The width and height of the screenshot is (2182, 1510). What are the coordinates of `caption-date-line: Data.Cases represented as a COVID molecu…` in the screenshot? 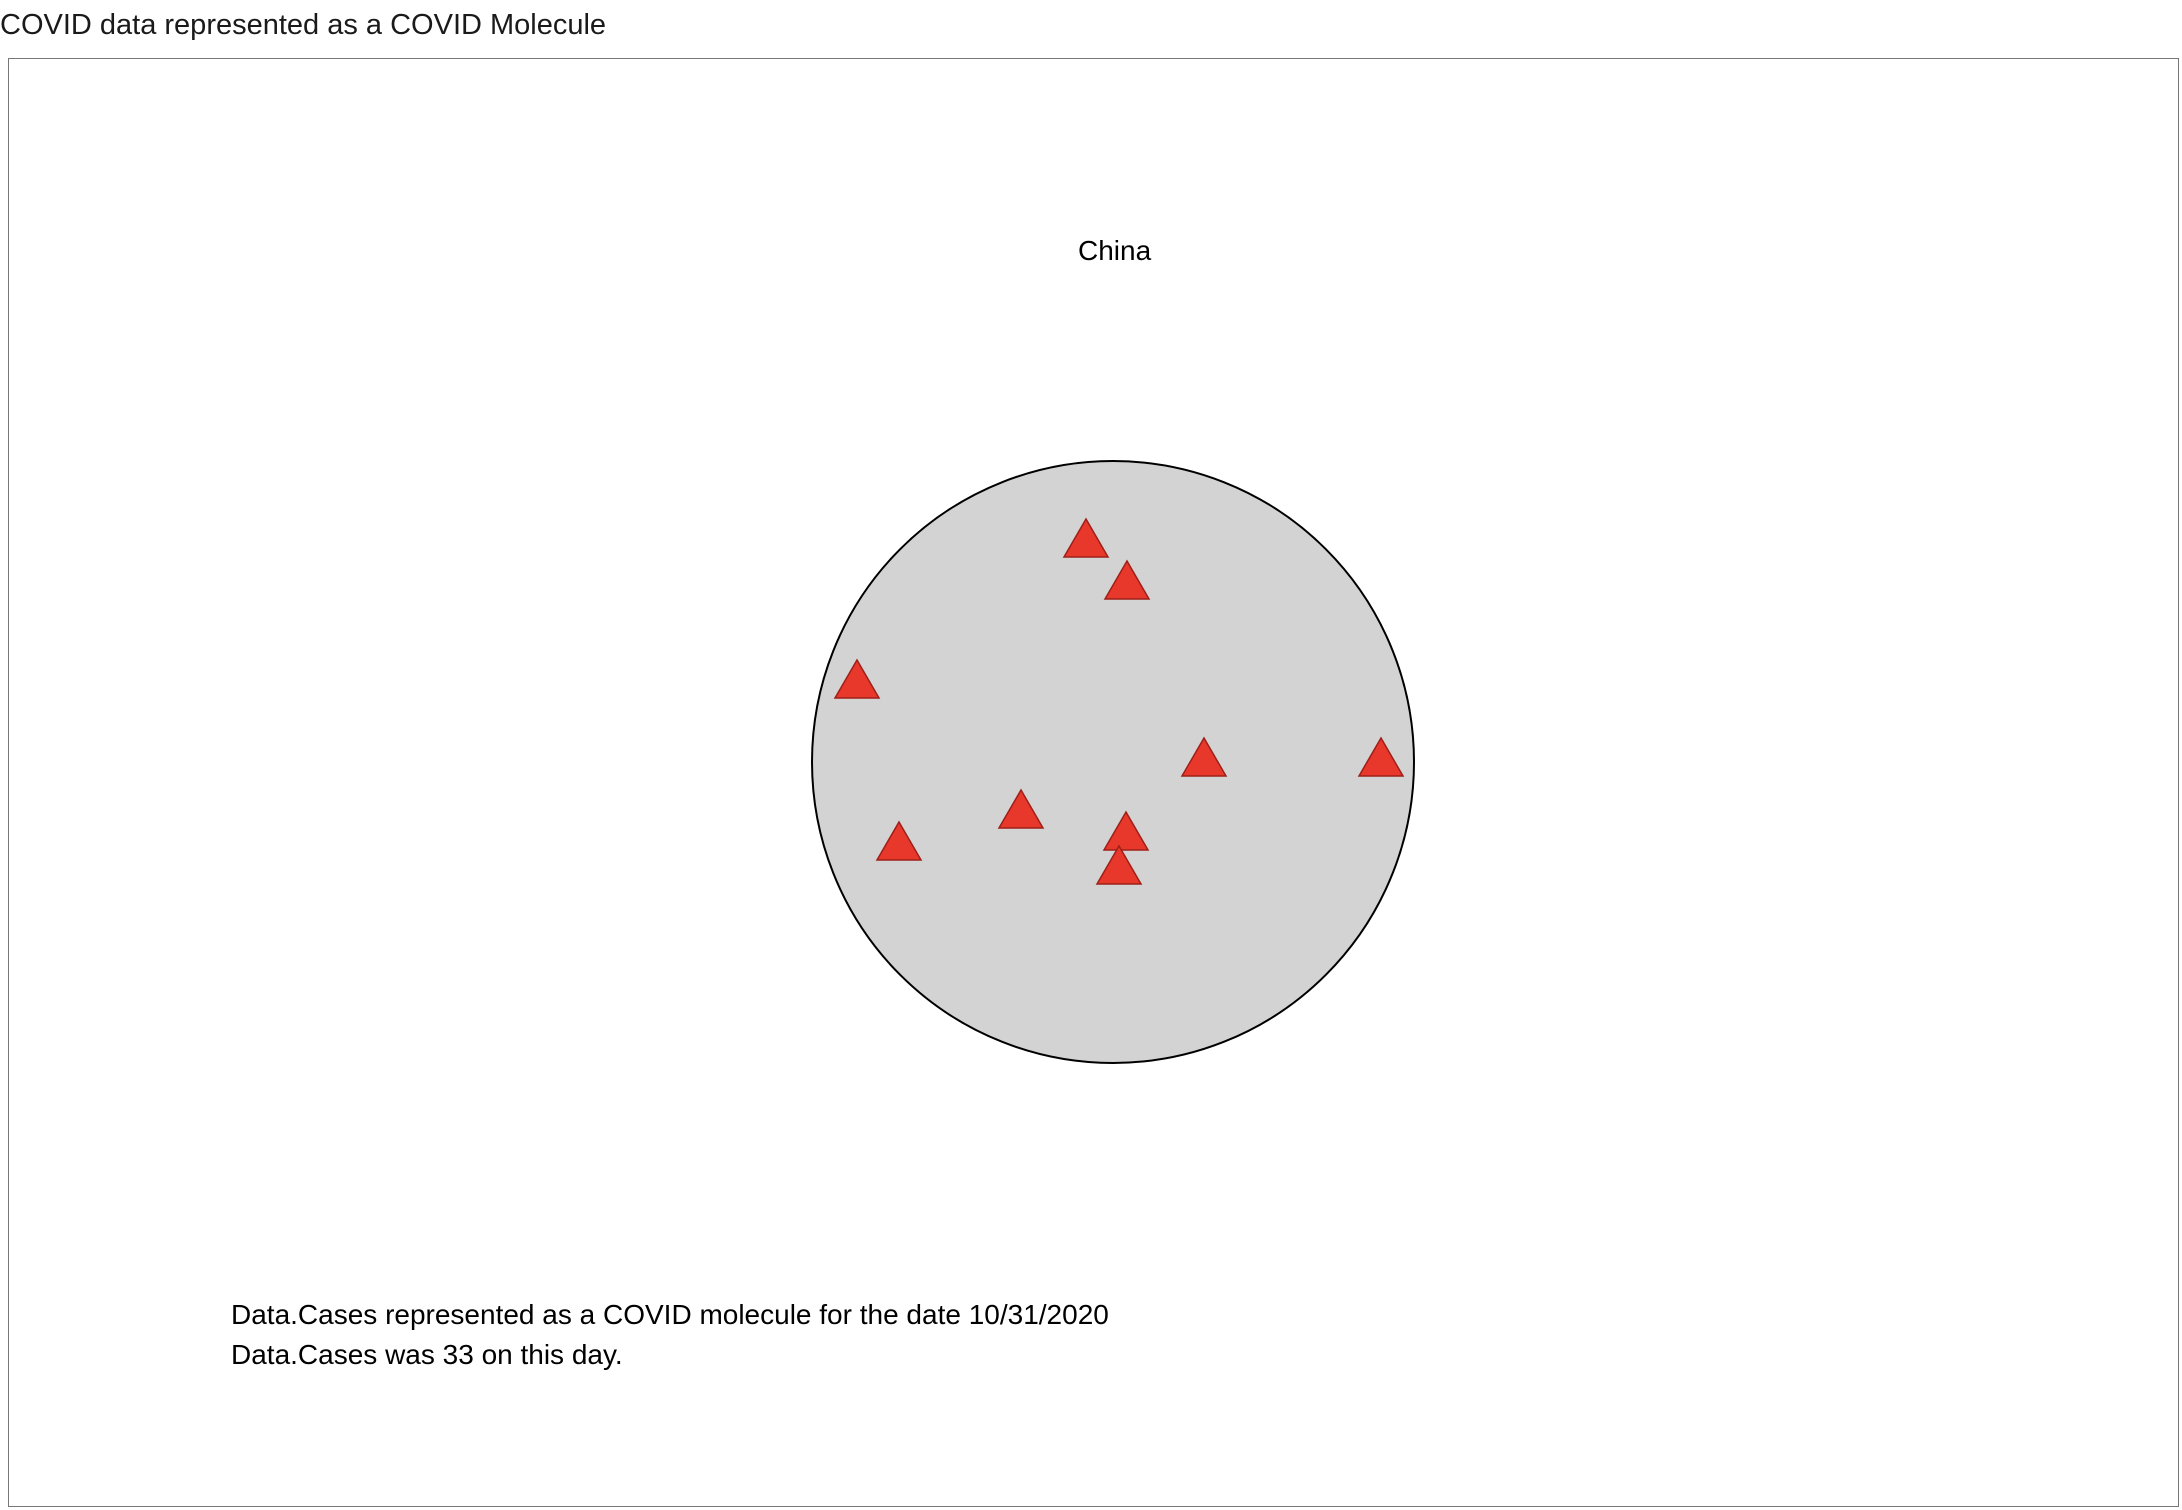 It's located at (670, 1314).